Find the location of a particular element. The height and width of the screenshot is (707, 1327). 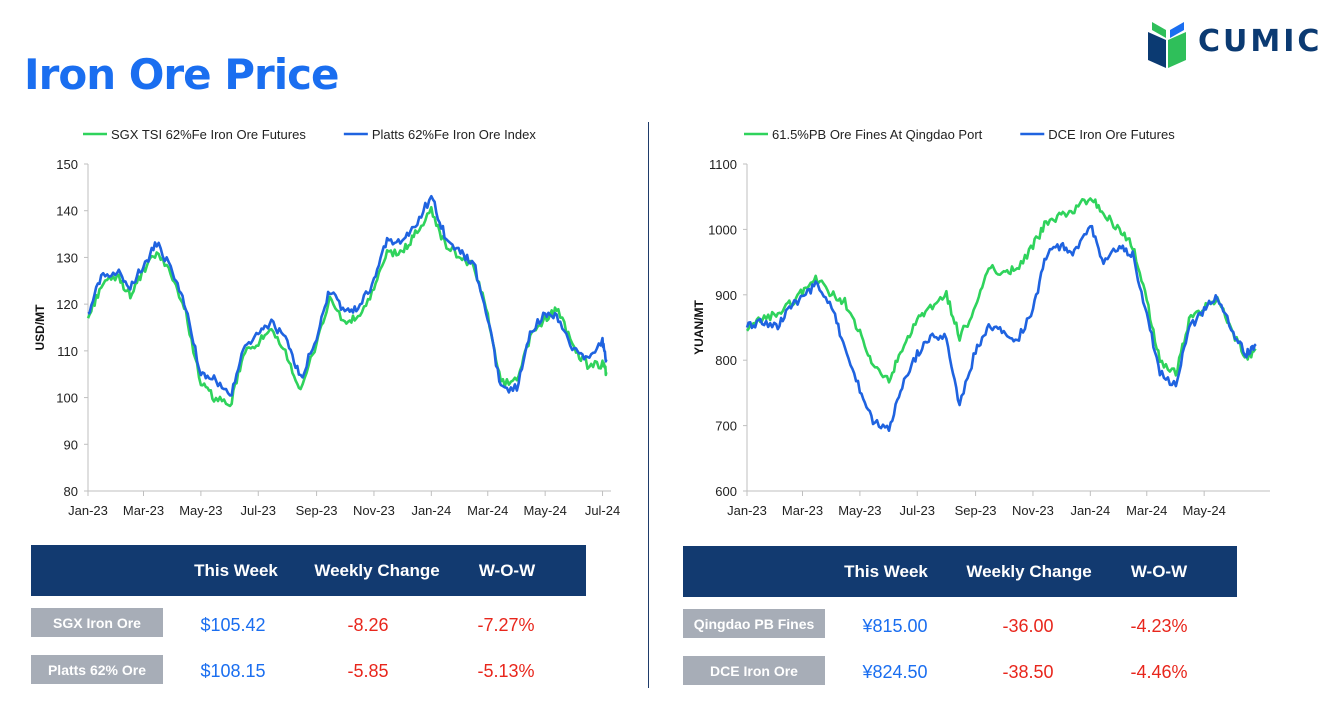

row-label-sgx: SGX Iron Ore is located at coordinates (97, 622).